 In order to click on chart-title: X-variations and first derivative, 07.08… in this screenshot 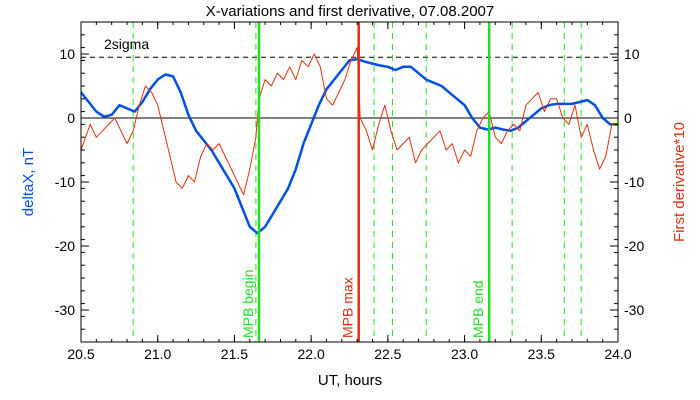, I will do `click(350, 11)`.